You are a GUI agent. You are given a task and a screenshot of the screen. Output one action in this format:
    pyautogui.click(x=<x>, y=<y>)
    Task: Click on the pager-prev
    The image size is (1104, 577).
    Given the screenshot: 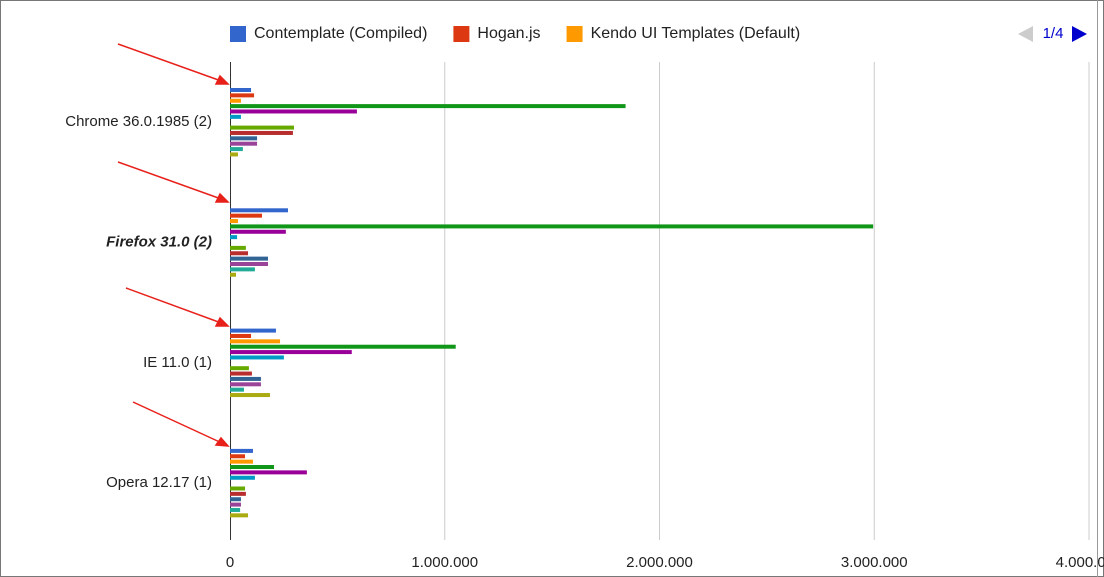 What is the action you would take?
    pyautogui.click(x=1025, y=34)
    